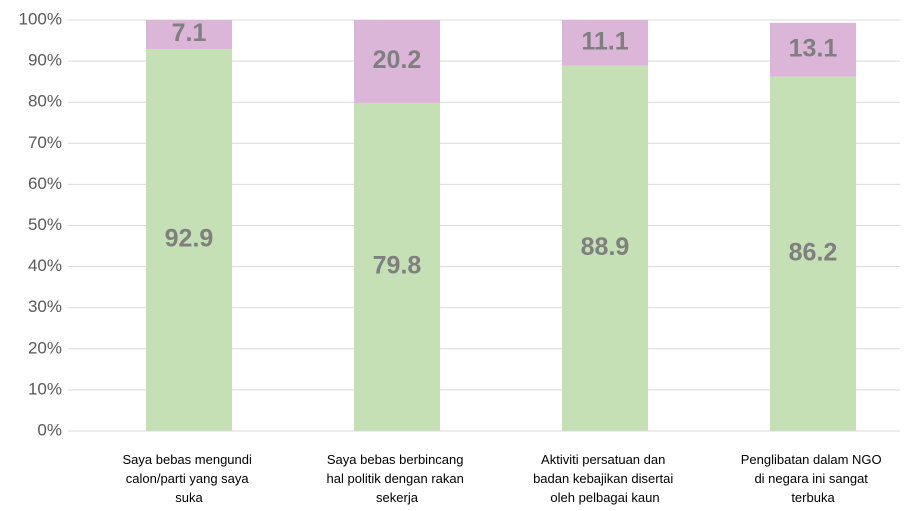  What do you see at coordinates (40, 18) in the screenshot?
I see `y-tick-label: 100%` at bounding box center [40, 18].